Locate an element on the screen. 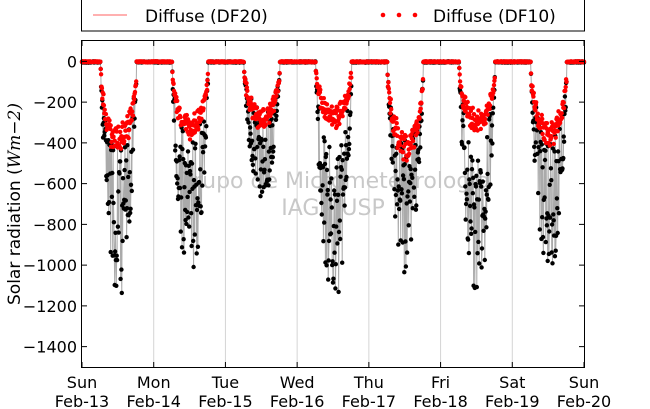 This screenshot has width=650, height=409. legend-df20-label: Diffuse (DF20) is located at coordinates (206, 17).